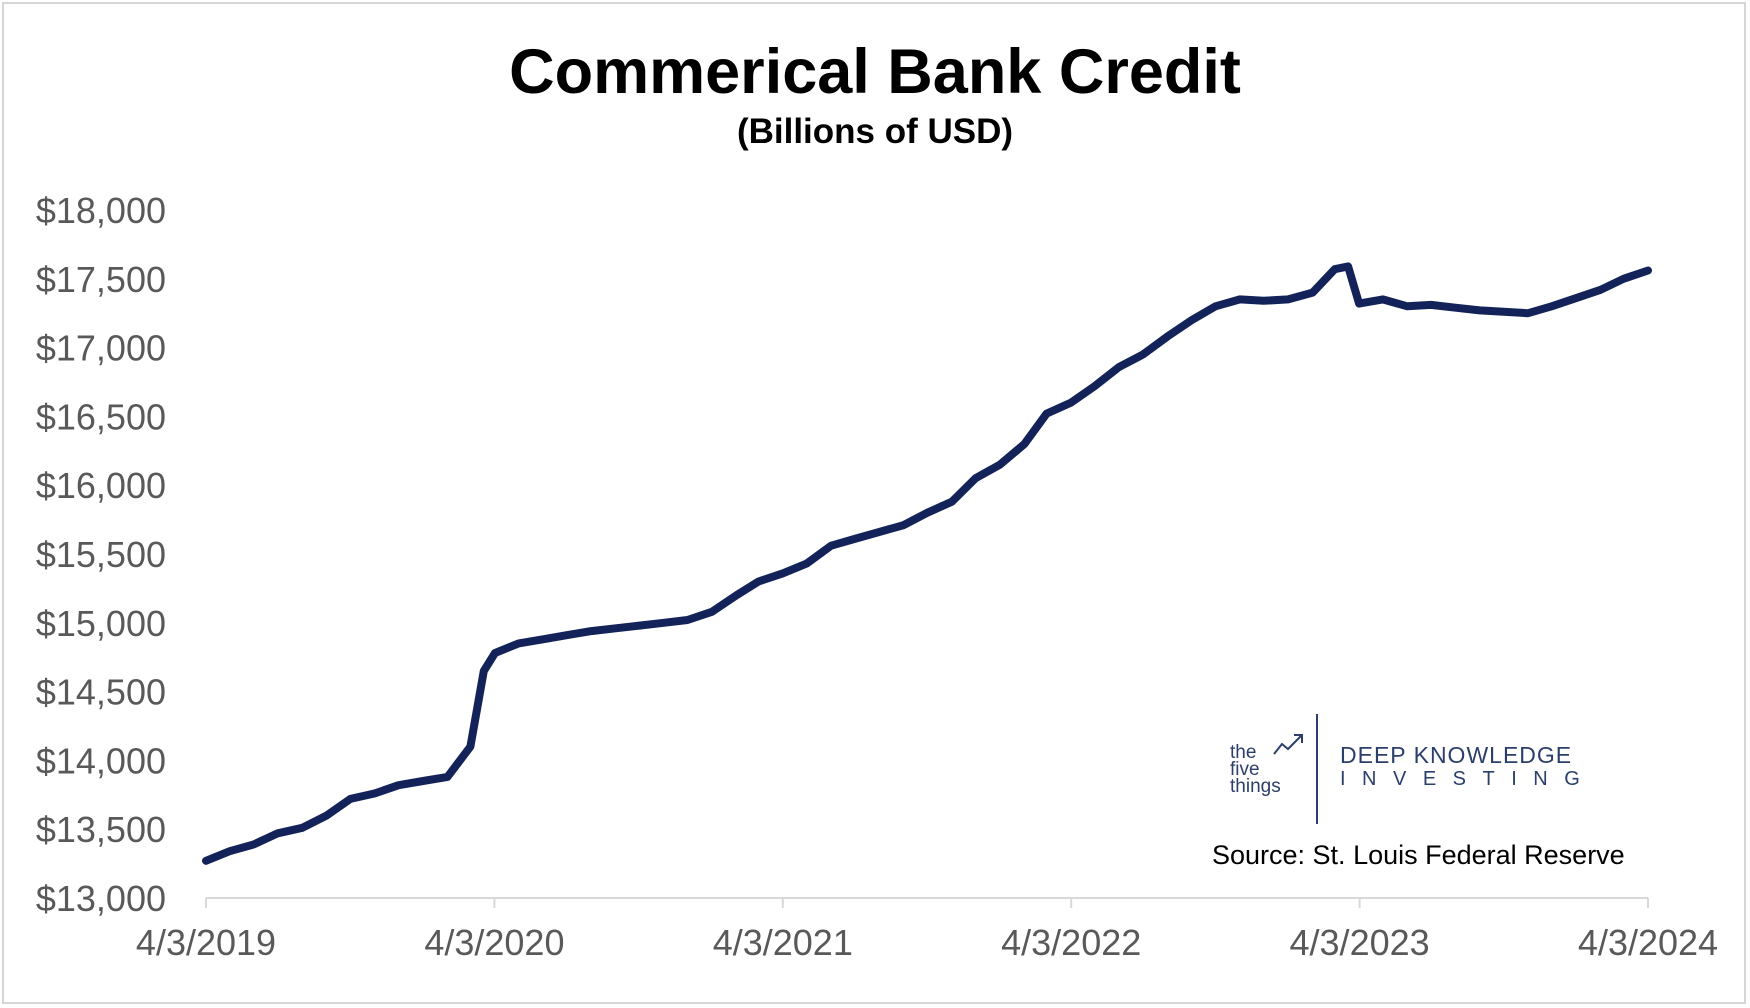 The width and height of the screenshot is (1750, 1008). Describe the element at coordinates (875, 72) in the screenshot. I see `chart-title: Commerical Bank Credit` at that location.